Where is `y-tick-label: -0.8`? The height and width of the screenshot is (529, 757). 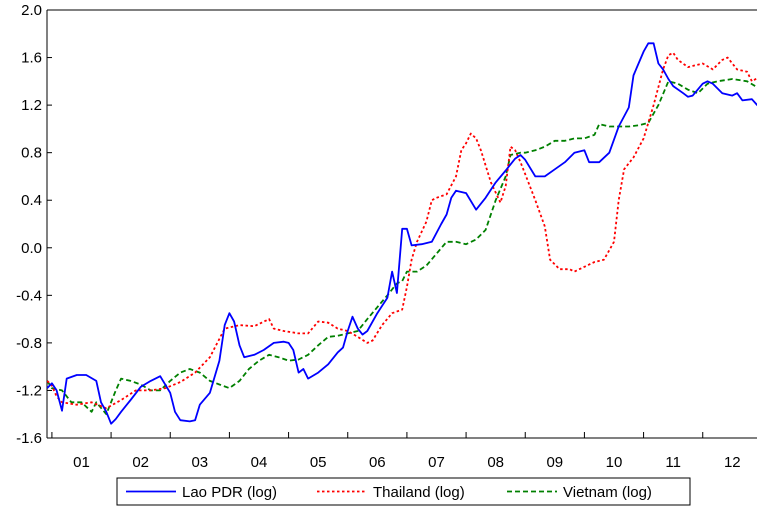
y-tick-label: -0.8 is located at coordinates (29, 343).